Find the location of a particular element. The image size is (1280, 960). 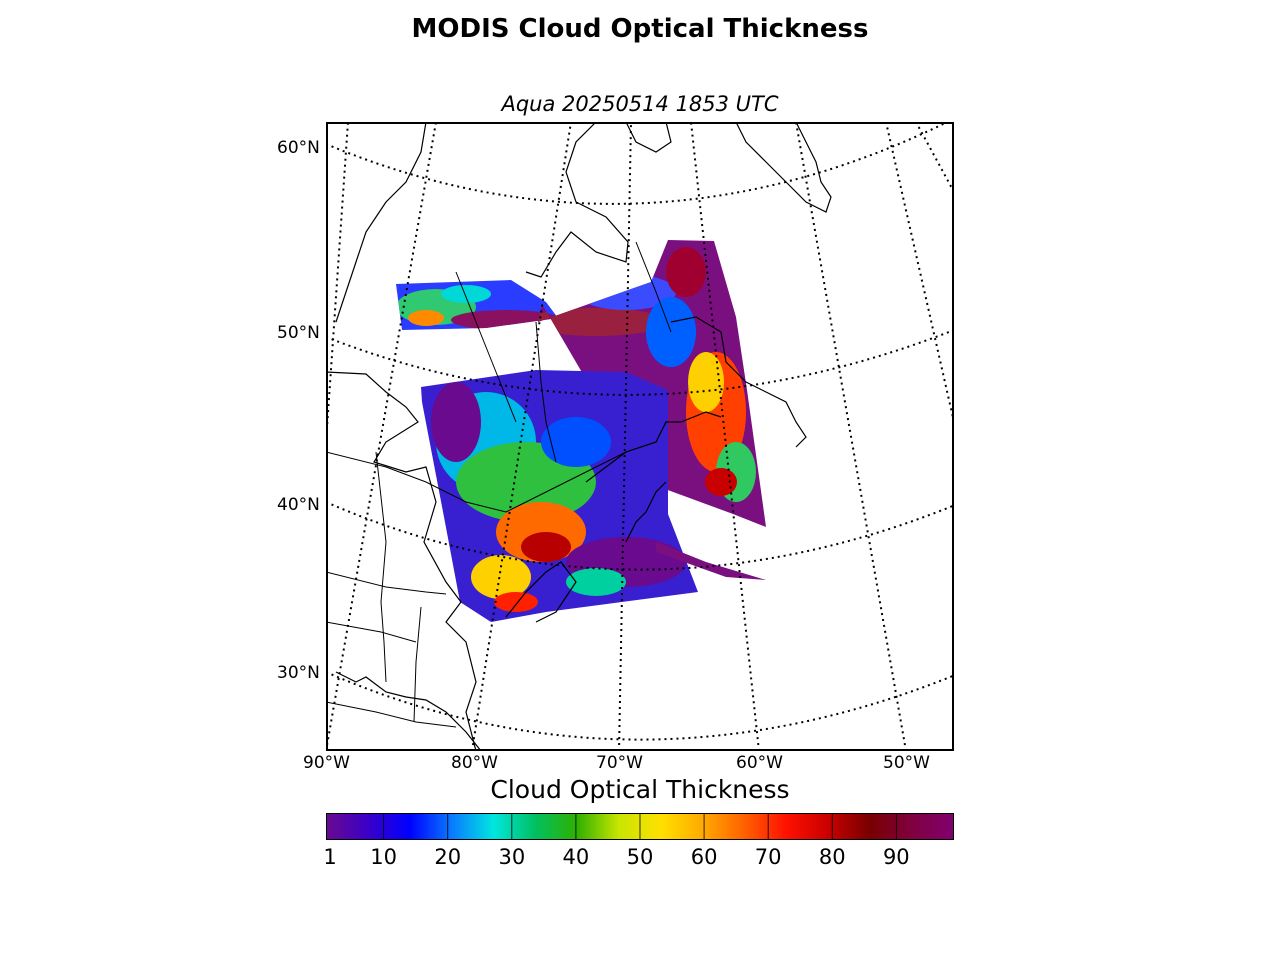

political-borders is located at coordinates (499, 484).